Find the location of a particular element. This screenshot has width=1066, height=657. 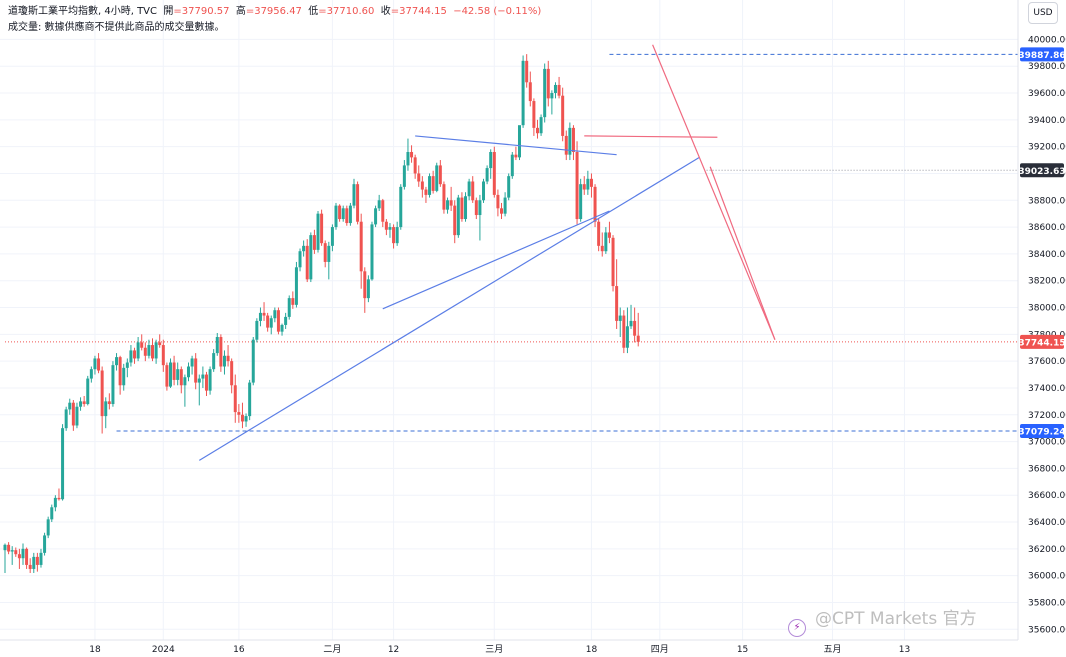

x-tick-label: 二月 is located at coordinates (332, 649).